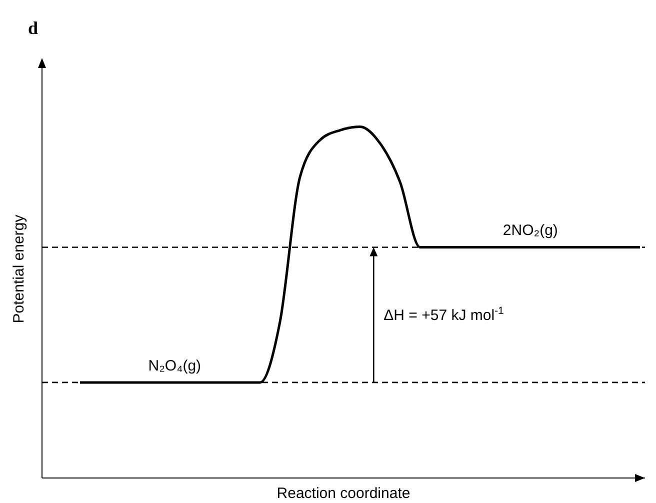  What do you see at coordinates (343, 493) in the screenshot?
I see `x-axis-title: Reaction coordinate` at bounding box center [343, 493].